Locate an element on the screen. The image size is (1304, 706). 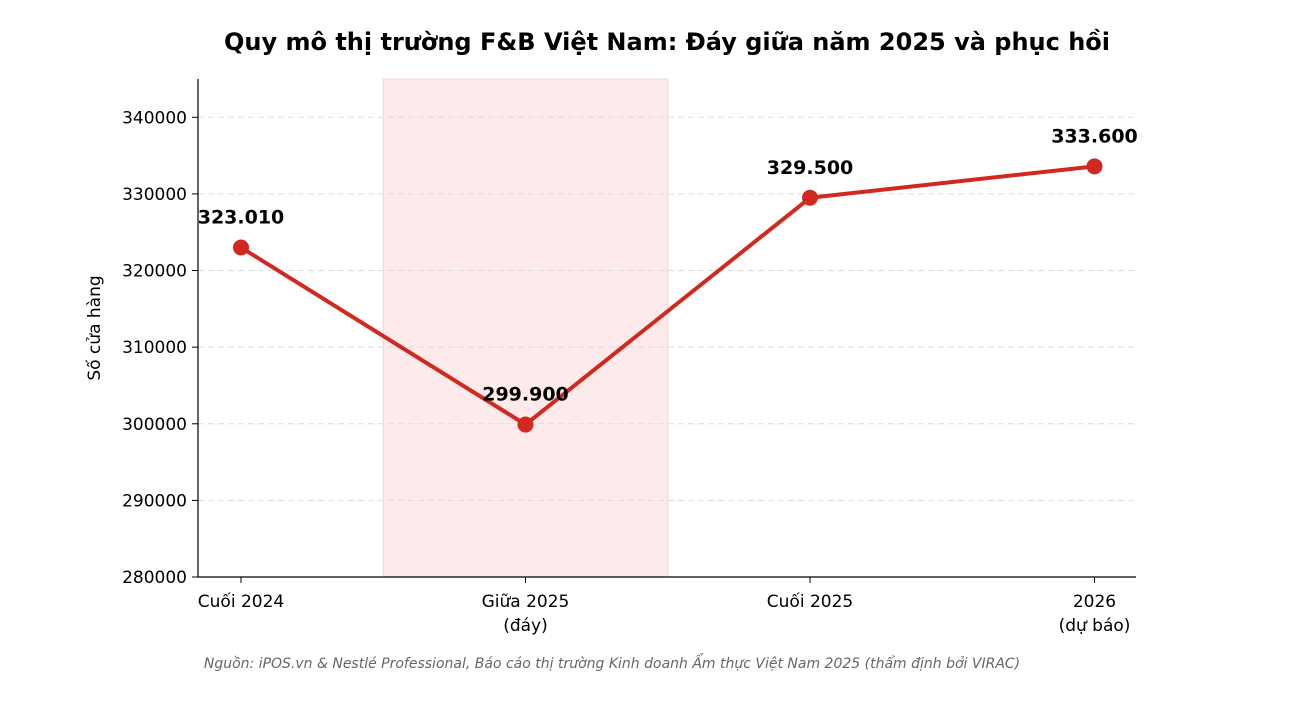
y-tick-label: 330000 is located at coordinates (154, 195).